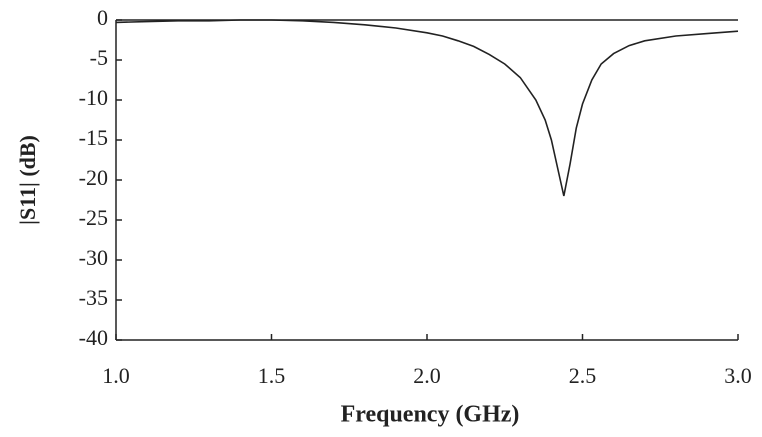 Image resolution: width=762 pixels, height=437 pixels. Describe the element at coordinates (99, 57) in the screenshot. I see `y-tick-label: -5` at that location.